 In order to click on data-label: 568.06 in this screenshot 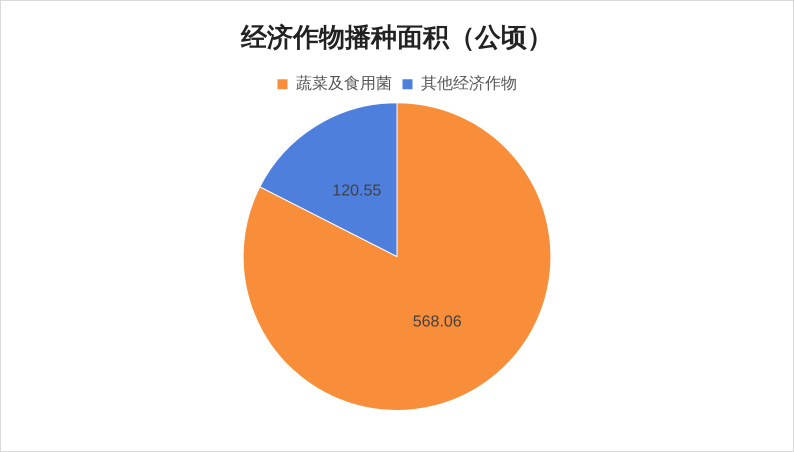, I will do `click(437, 322)`.